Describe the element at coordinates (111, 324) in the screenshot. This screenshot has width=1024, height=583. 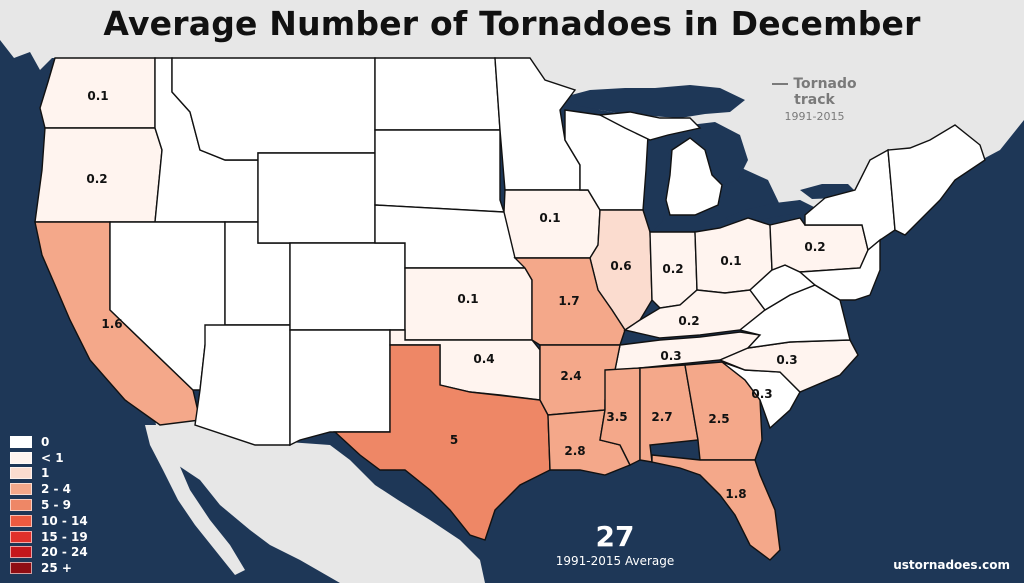
I see `state-value-california: 1.6` at that location.